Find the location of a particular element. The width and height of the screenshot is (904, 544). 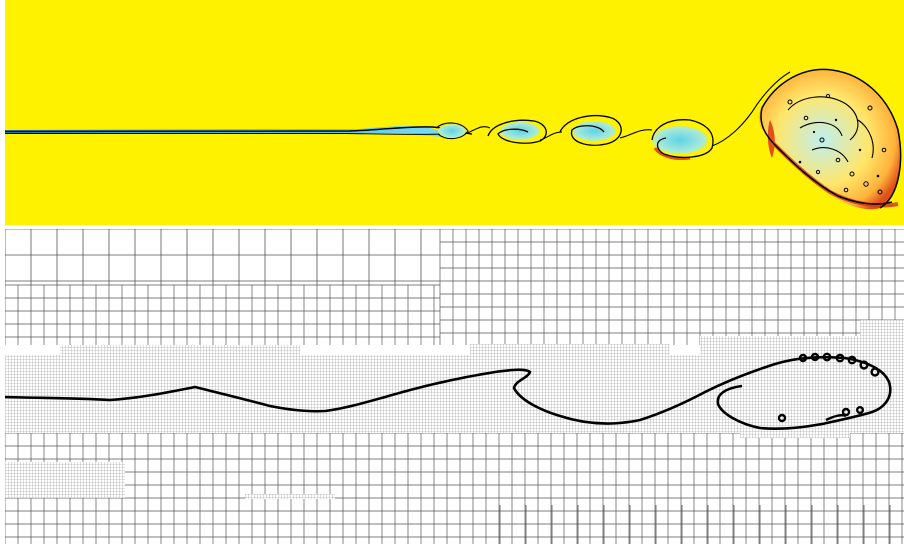

vortex-1-outline is located at coordinates (452, 131).